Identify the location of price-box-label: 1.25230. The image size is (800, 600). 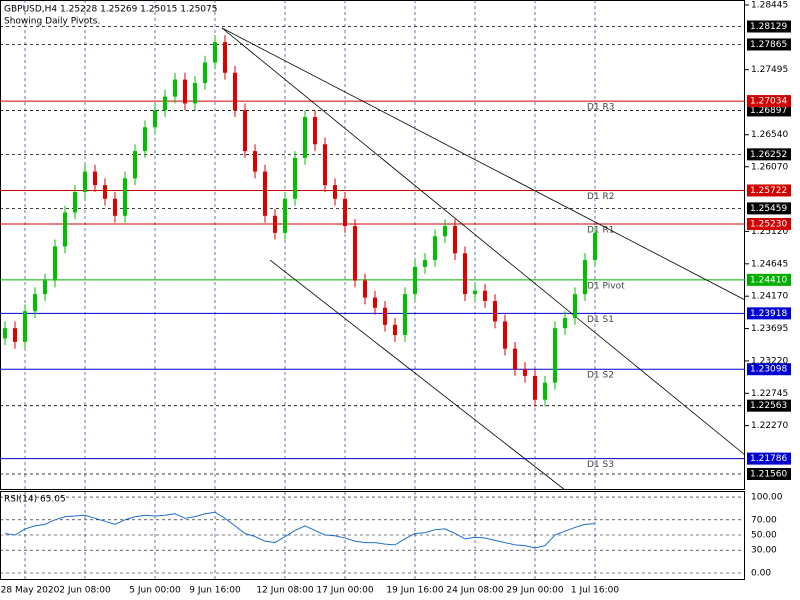
(768, 224).